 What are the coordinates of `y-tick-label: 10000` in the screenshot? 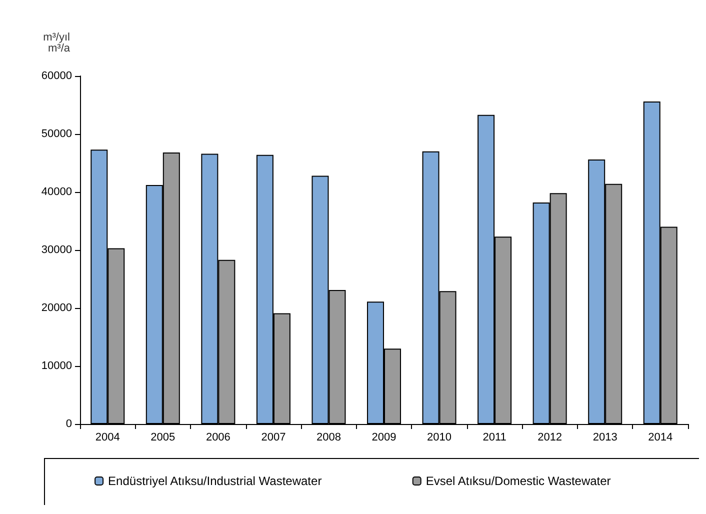 It's located at (56, 366).